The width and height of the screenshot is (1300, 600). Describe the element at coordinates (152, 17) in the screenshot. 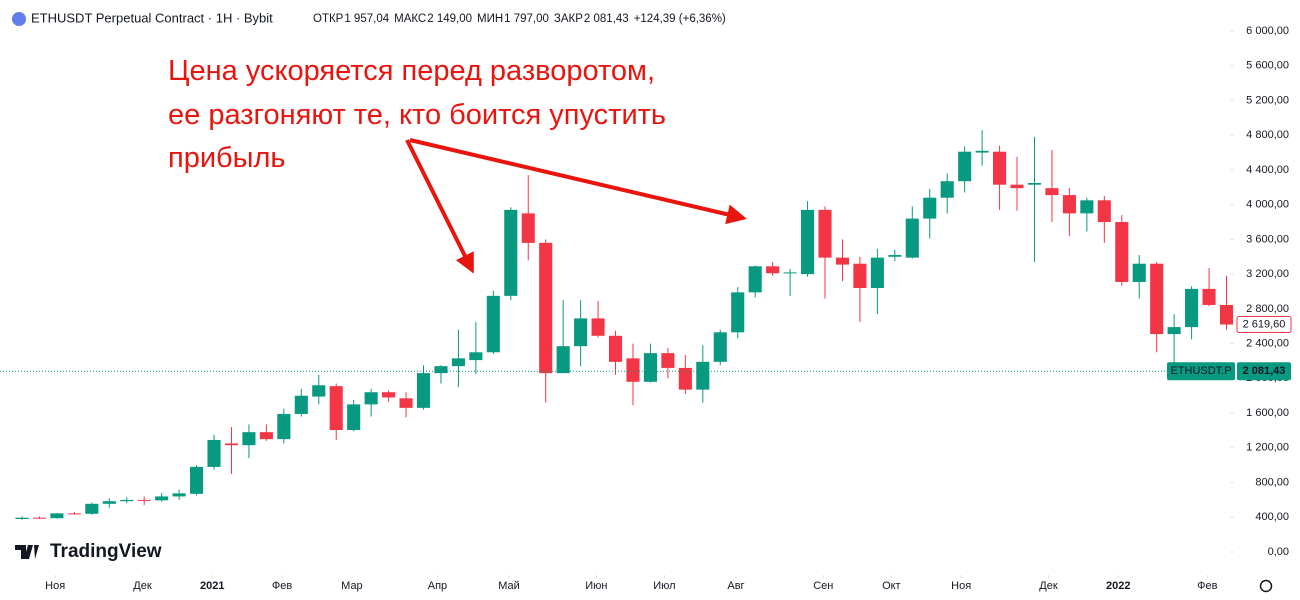

I see `chart-title: ETHUSDT Perpetual Contract · 1Н · Bybit` at that location.